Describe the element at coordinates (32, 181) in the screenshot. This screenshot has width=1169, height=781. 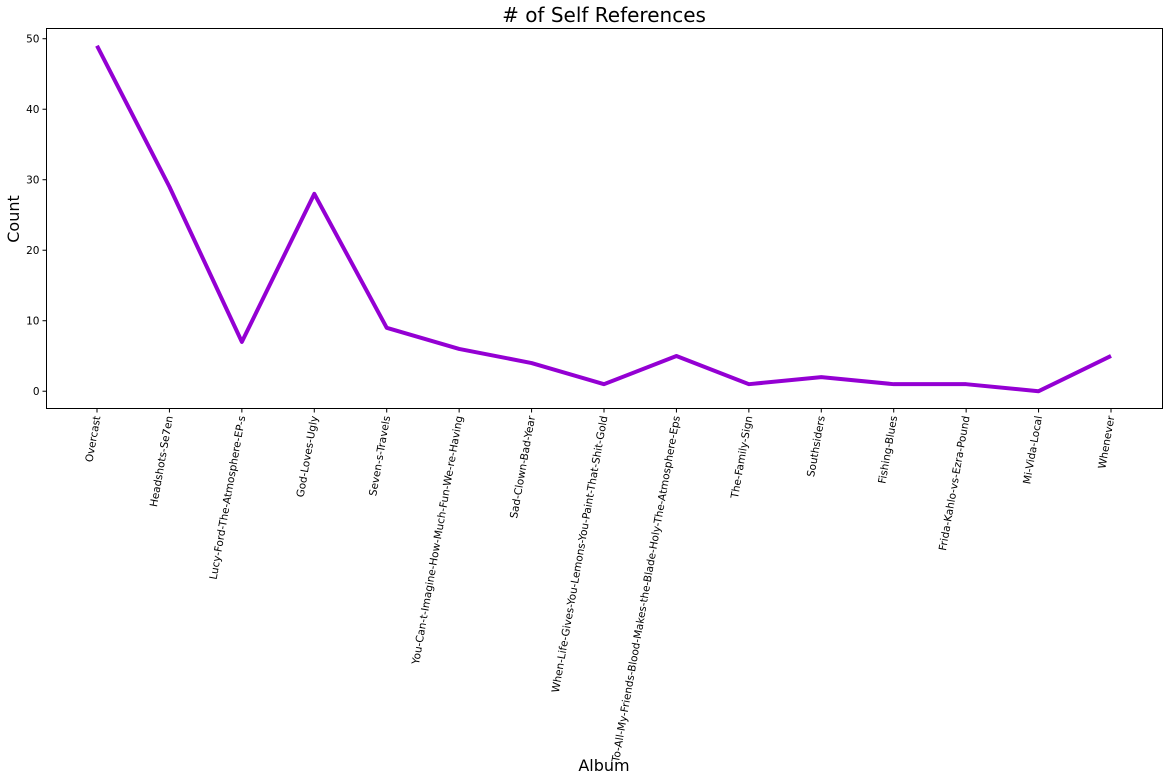
I see `y-tick-label: 30` at that location.